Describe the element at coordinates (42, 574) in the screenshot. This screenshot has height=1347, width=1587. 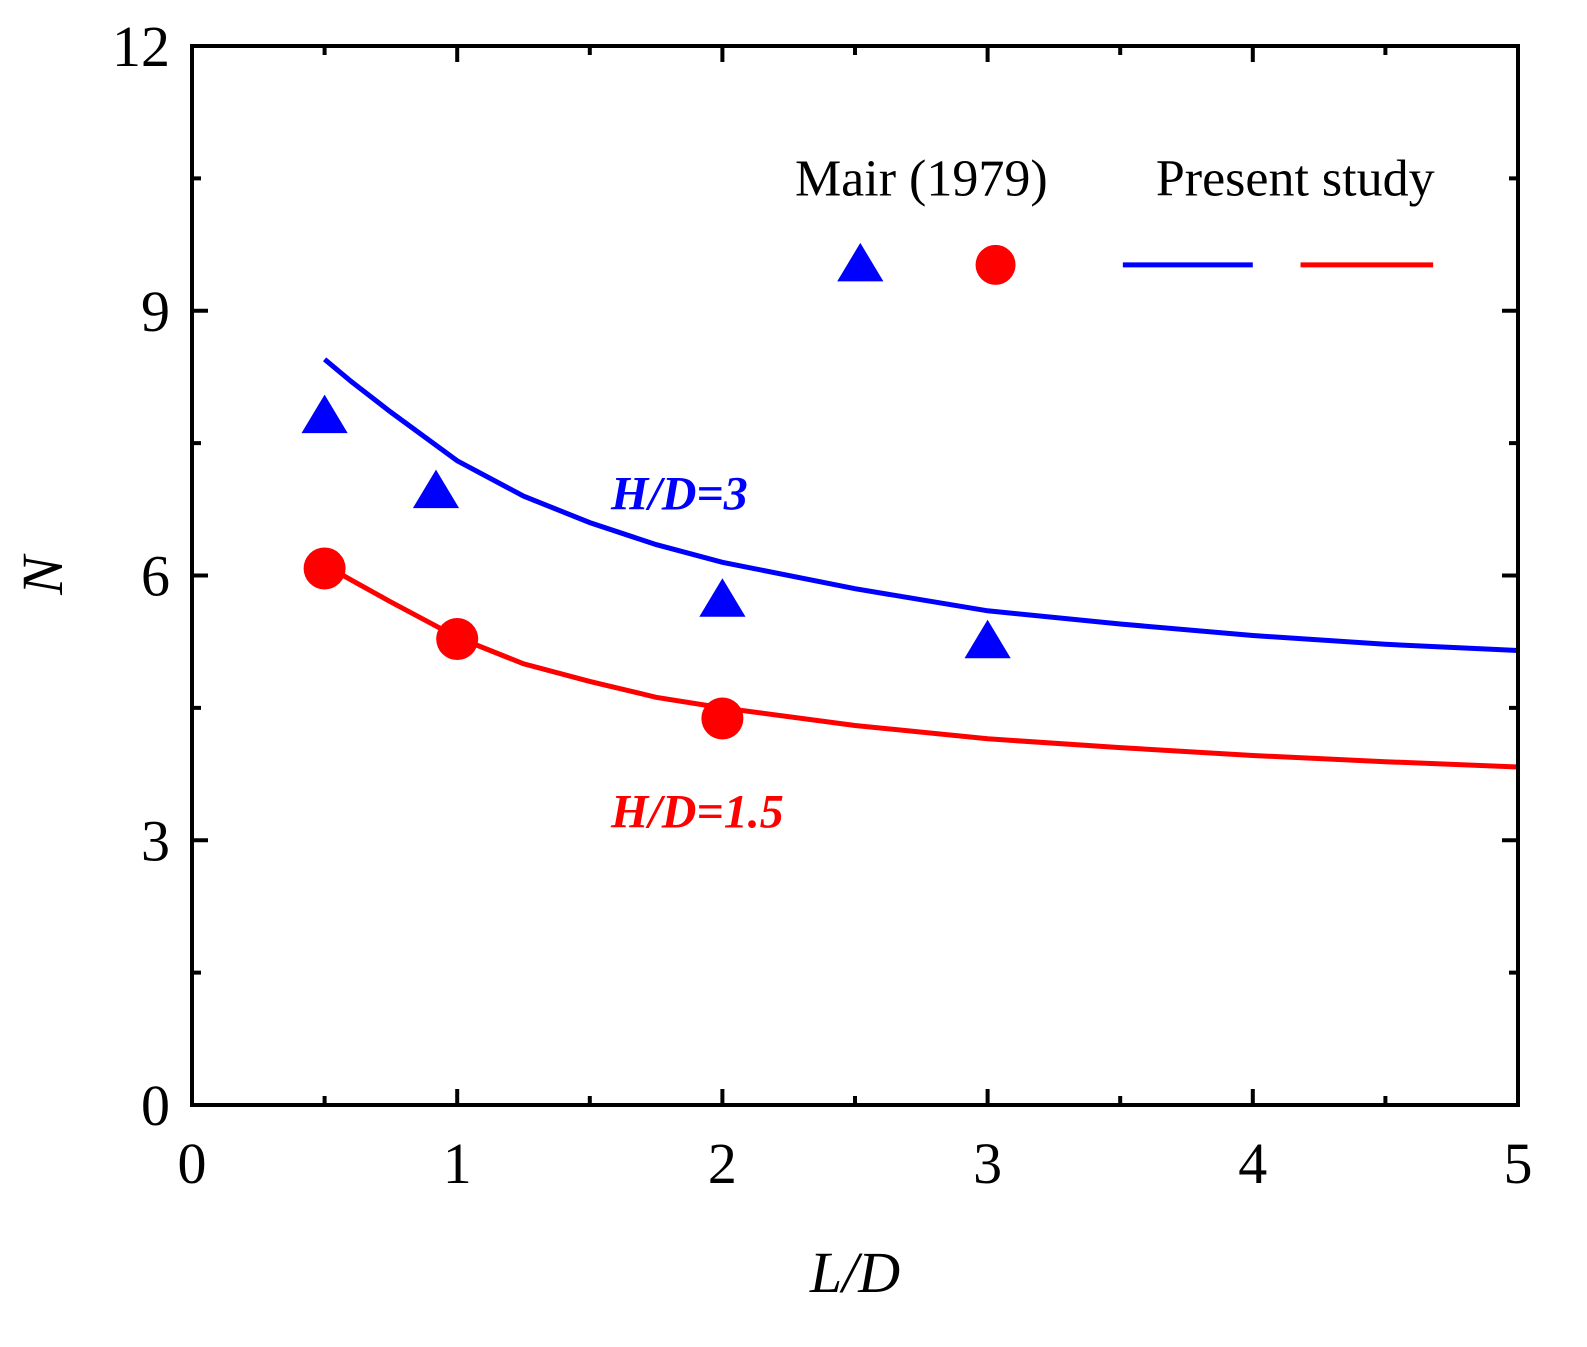
I see `y-axis-label: N` at that location.